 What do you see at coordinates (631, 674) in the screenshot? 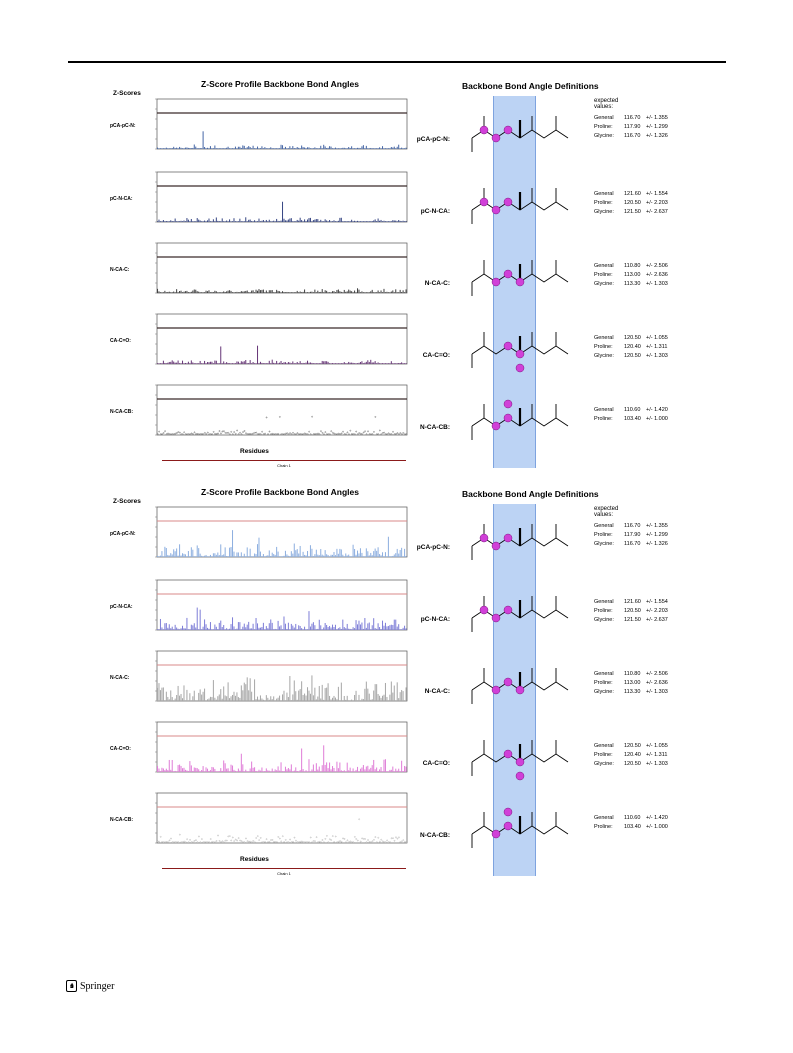
I see `expected-value-line: General 110.80 +/- 2.506` at bounding box center [631, 674].